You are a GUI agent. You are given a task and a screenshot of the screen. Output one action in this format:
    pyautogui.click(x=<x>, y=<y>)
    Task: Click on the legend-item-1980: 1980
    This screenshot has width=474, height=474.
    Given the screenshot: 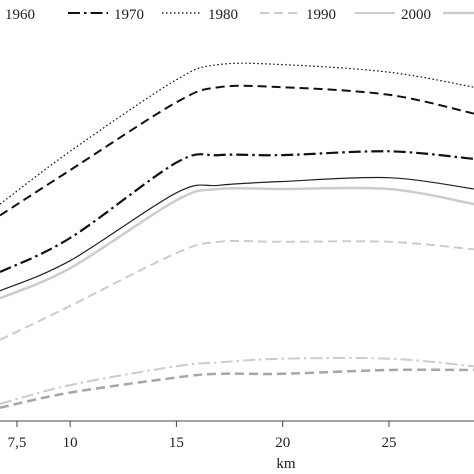 What is the action you would take?
    pyautogui.click(x=200, y=15)
    